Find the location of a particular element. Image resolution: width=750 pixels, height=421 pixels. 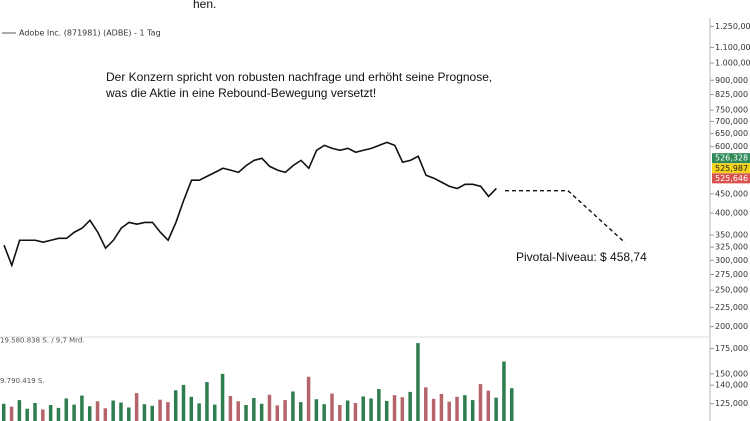

header-text: hen. is located at coordinates (204, 5).